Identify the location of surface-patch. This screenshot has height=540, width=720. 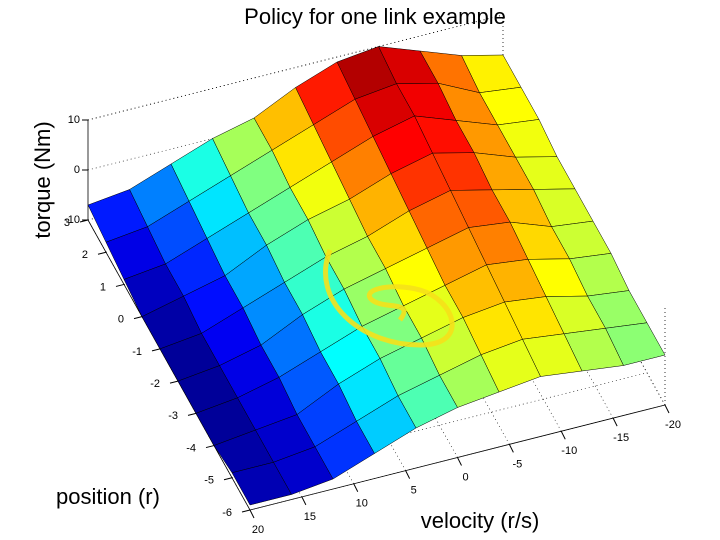
(261, 483).